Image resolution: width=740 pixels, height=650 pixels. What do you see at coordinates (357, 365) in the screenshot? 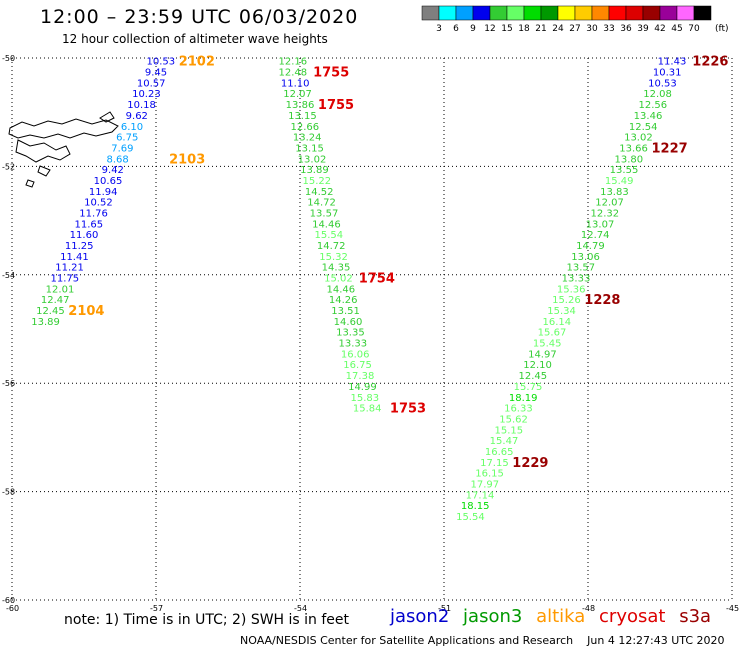
I see `swh-value: 16.75` at bounding box center [357, 365].